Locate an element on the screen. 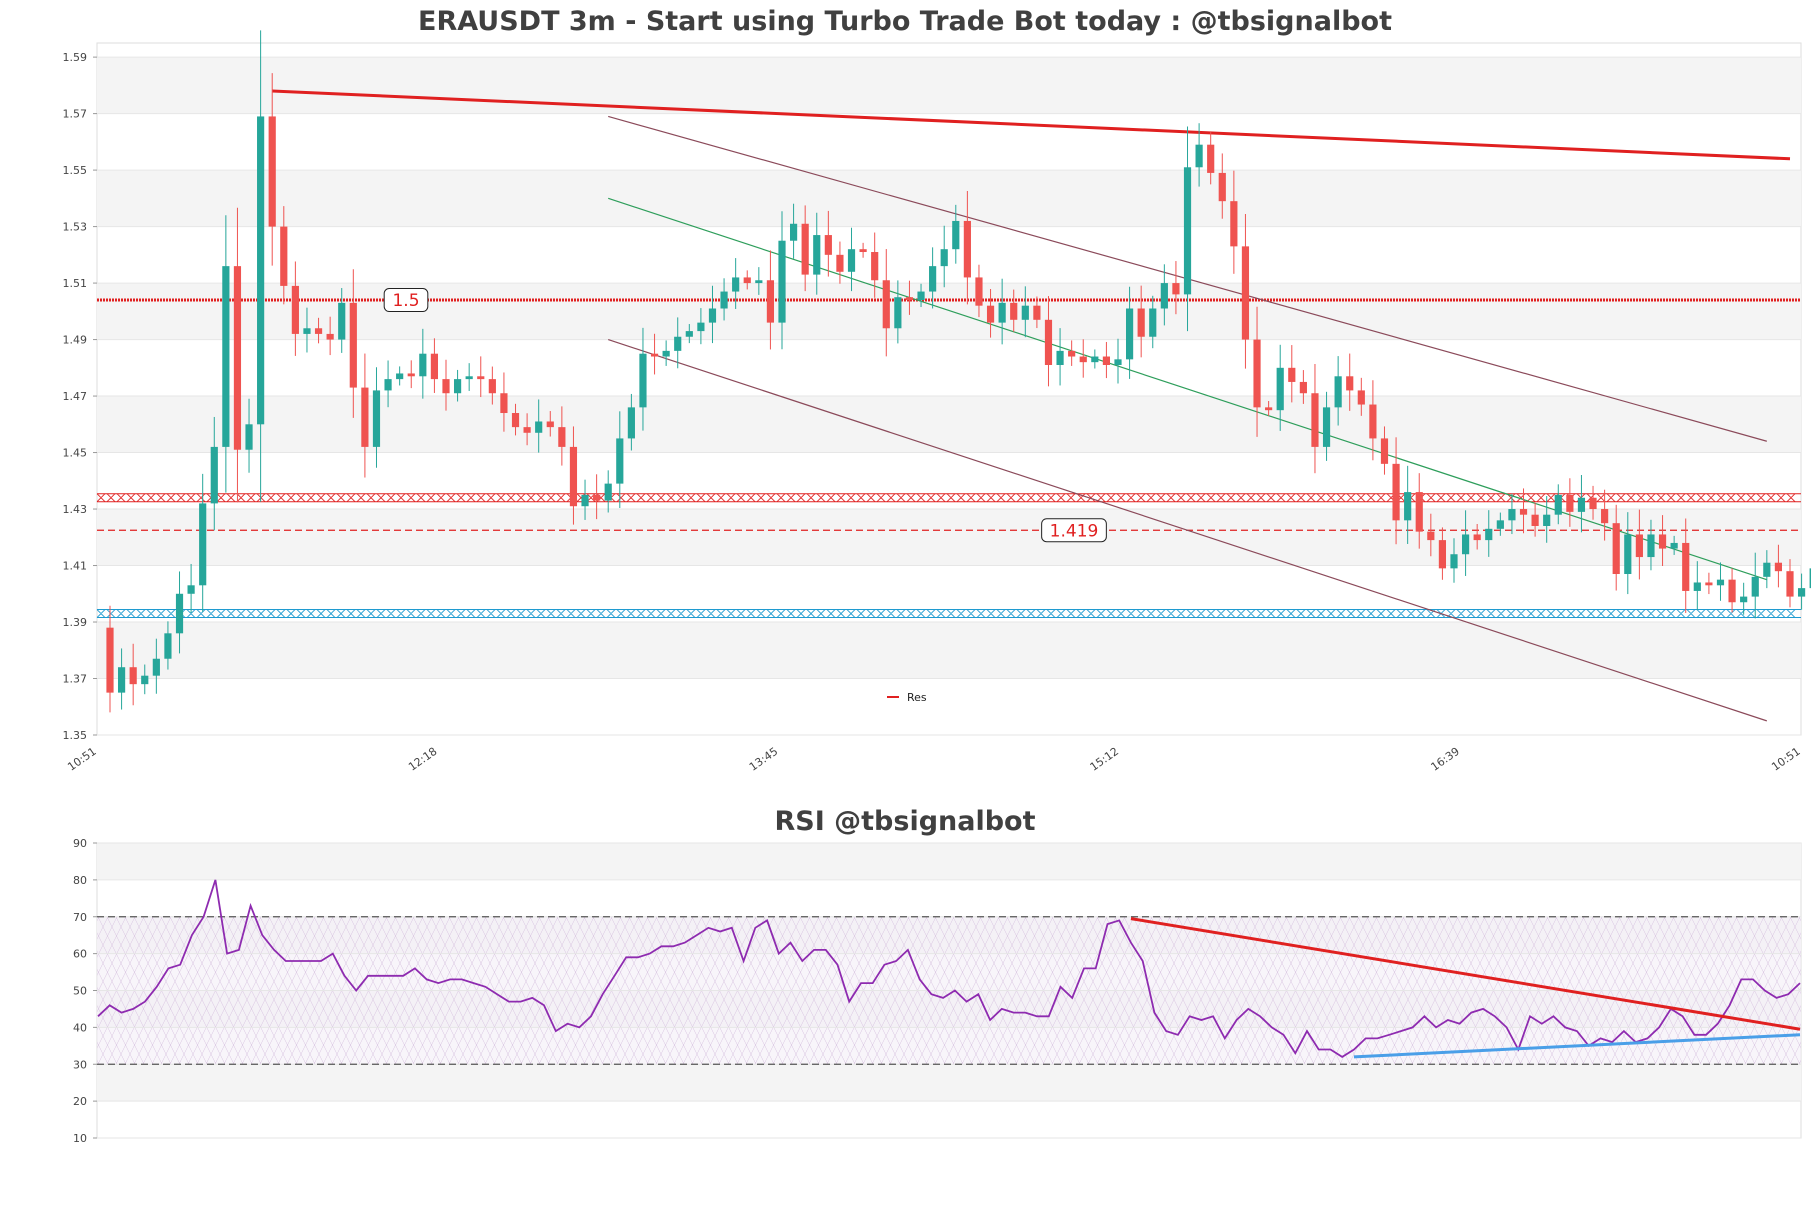  level-label-1-5-box is located at coordinates (406, 300).